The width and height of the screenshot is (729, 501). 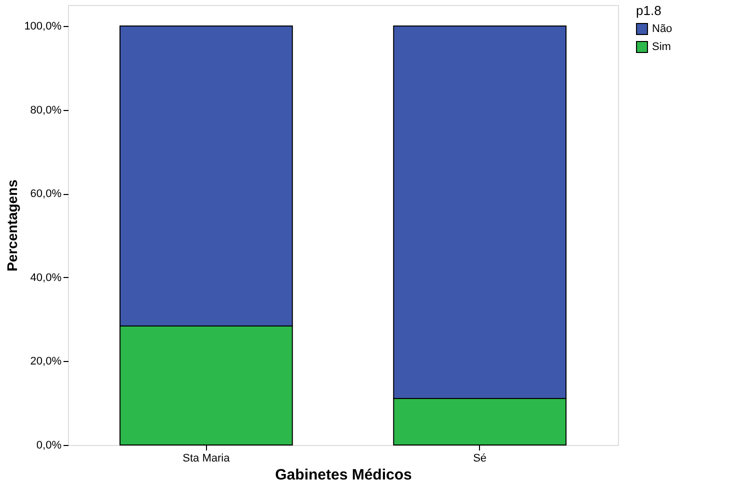 What do you see at coordinates (662, 29) in the screenshot?
I see `legend-label: Não` at bounding box center [662, 29].